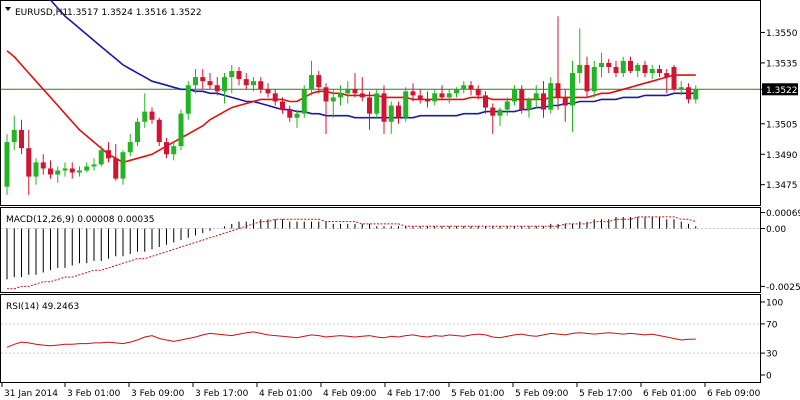  What do you see at coordinates (782, 64) in the screenshot?
I see `price-tick-label: 1.3535` at bounding box center [782, 64].